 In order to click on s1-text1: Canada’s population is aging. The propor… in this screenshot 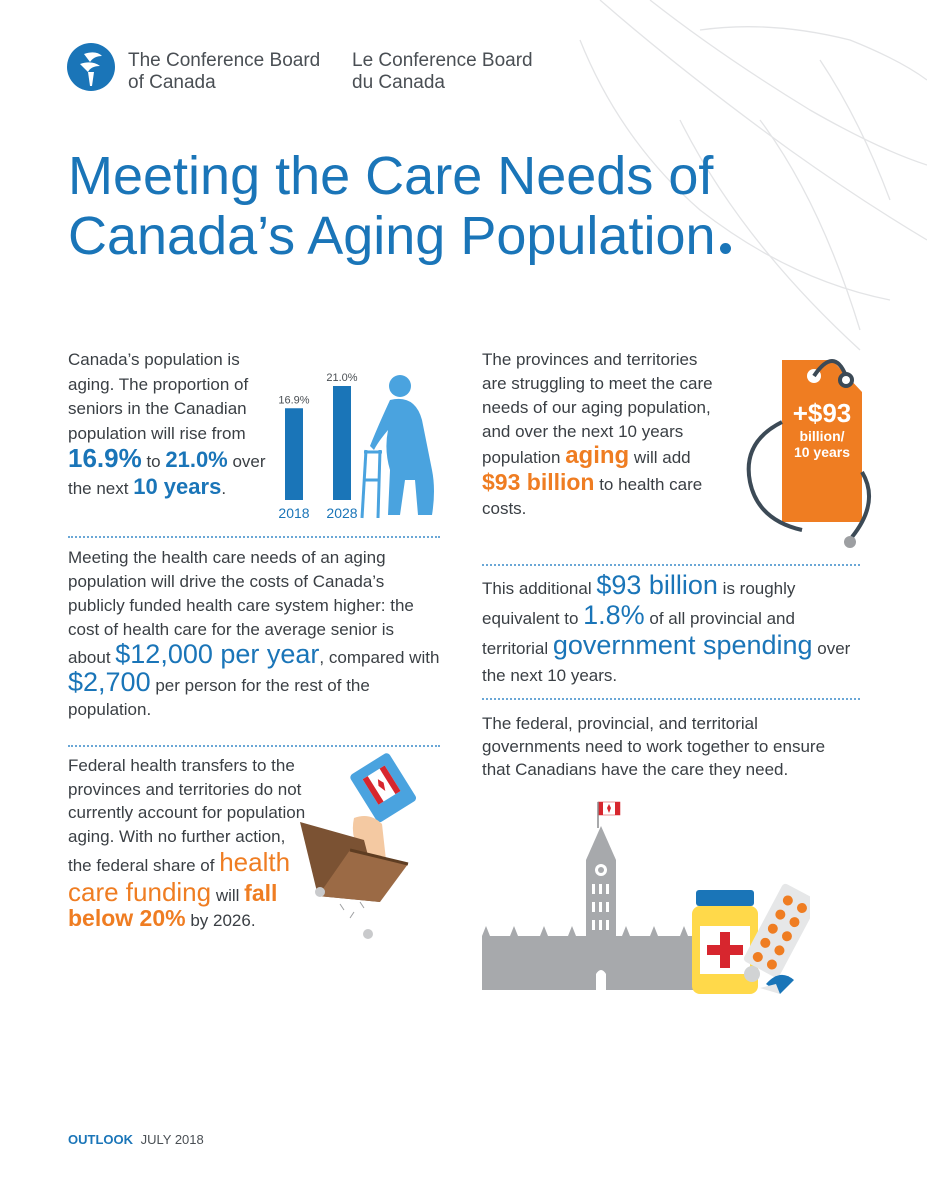, I will do `click(158, 396)`.